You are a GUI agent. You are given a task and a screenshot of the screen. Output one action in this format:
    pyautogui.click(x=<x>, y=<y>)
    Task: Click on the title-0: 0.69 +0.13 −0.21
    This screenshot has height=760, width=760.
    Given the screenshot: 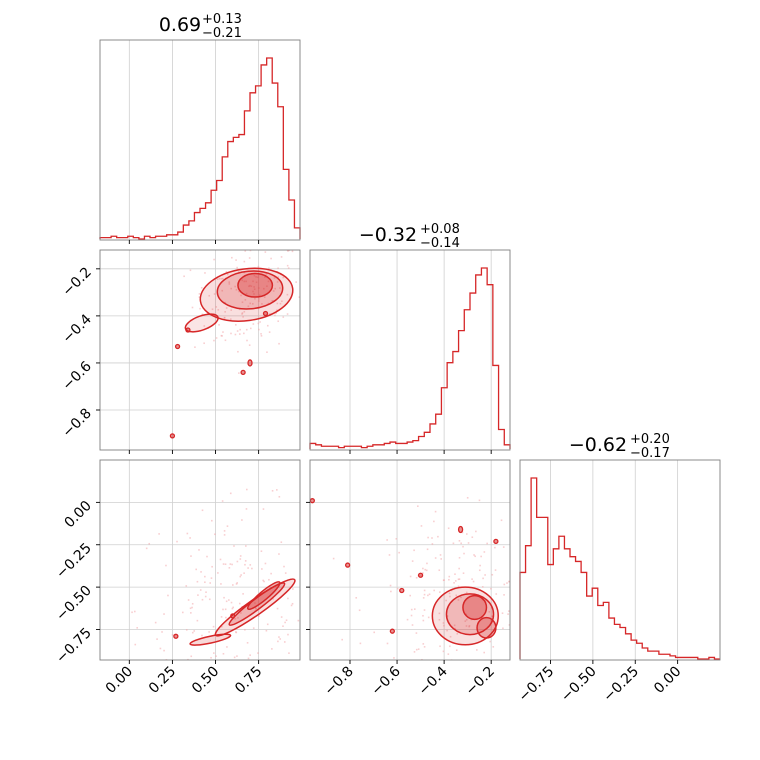 What is the action you would take?
    pyautogui.click(x=200, y=26)
    